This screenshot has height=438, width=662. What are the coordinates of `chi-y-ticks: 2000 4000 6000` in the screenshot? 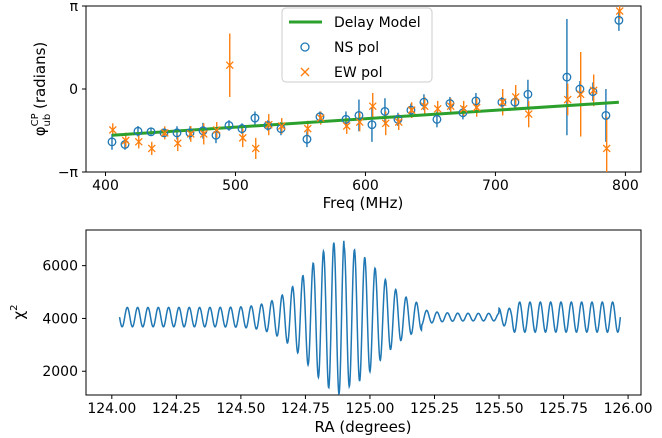 It's located at (64, 319).